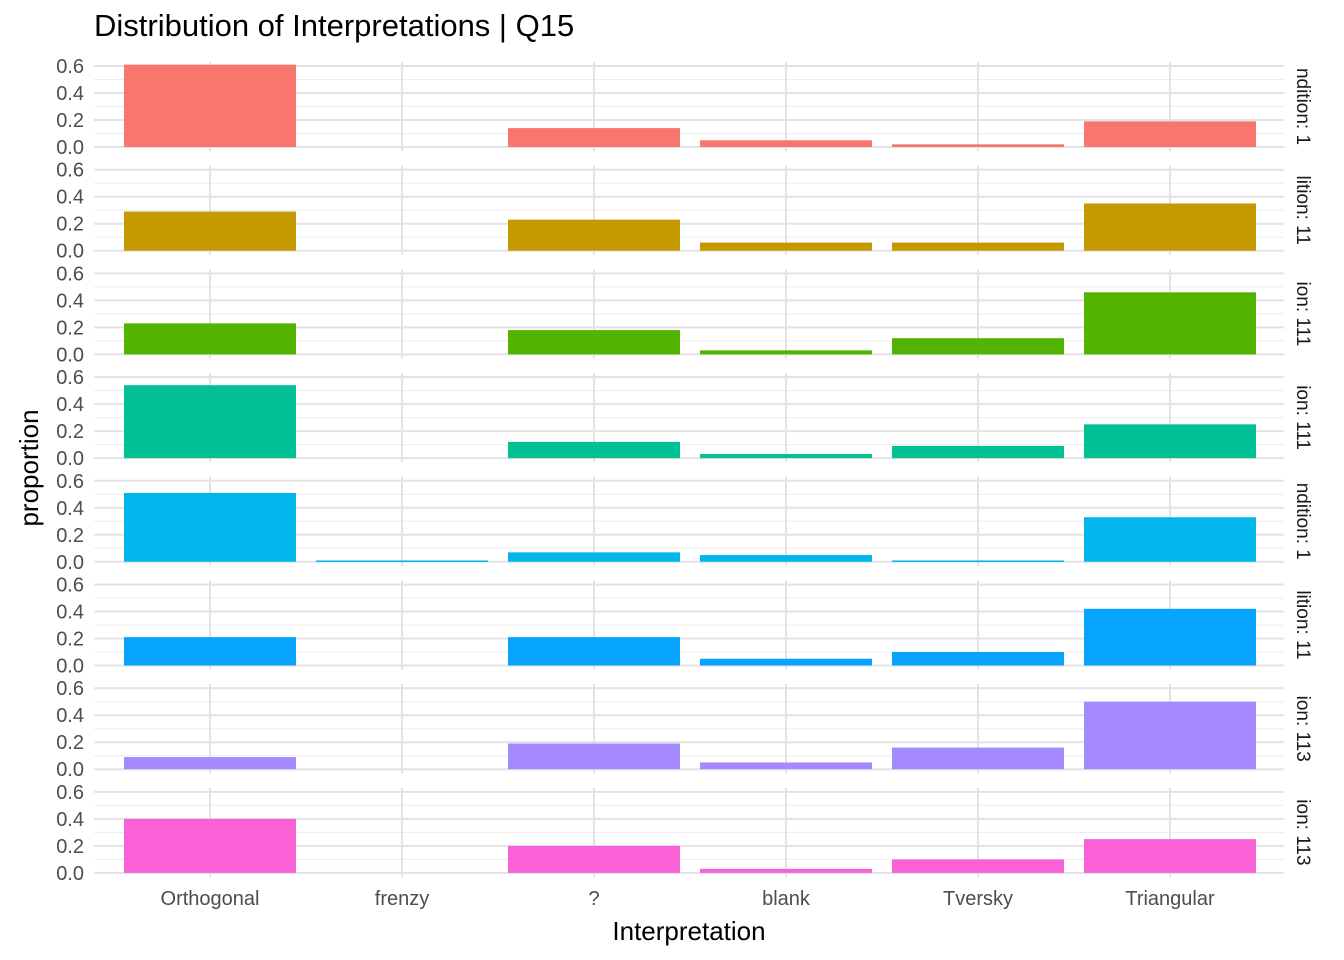  What do you see at coordinates (334, 25) in the screenshot?
I see `chart-title: Distribution of Interpretations | Q15` at bounding box center [334, 25].